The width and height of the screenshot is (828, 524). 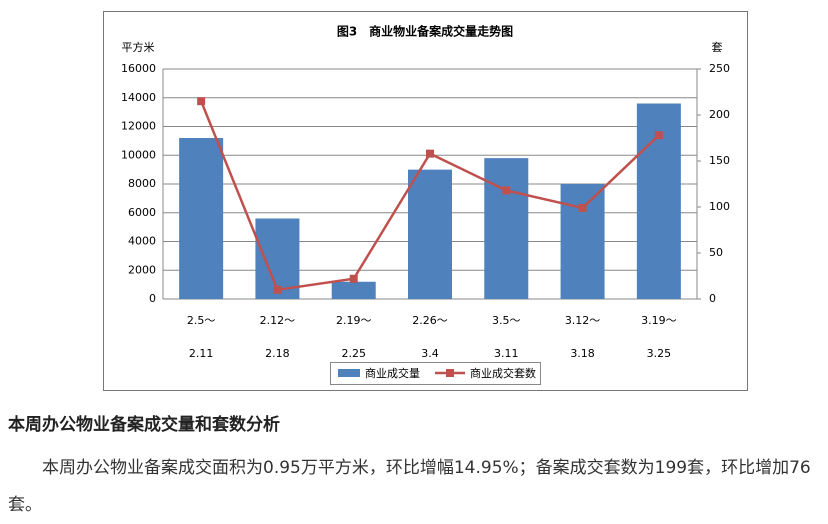 What do you see at coordinates (430, 353) in the screenshot?
I see `x-tick-label: 3.4` at bounding box center [430, 353].